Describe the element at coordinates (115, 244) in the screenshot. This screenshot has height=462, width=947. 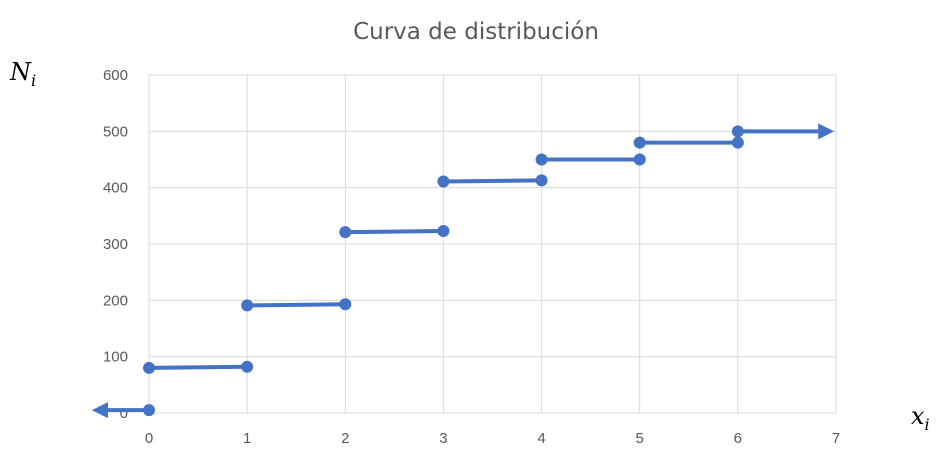
I see `y-tick-label: 300` at that location.